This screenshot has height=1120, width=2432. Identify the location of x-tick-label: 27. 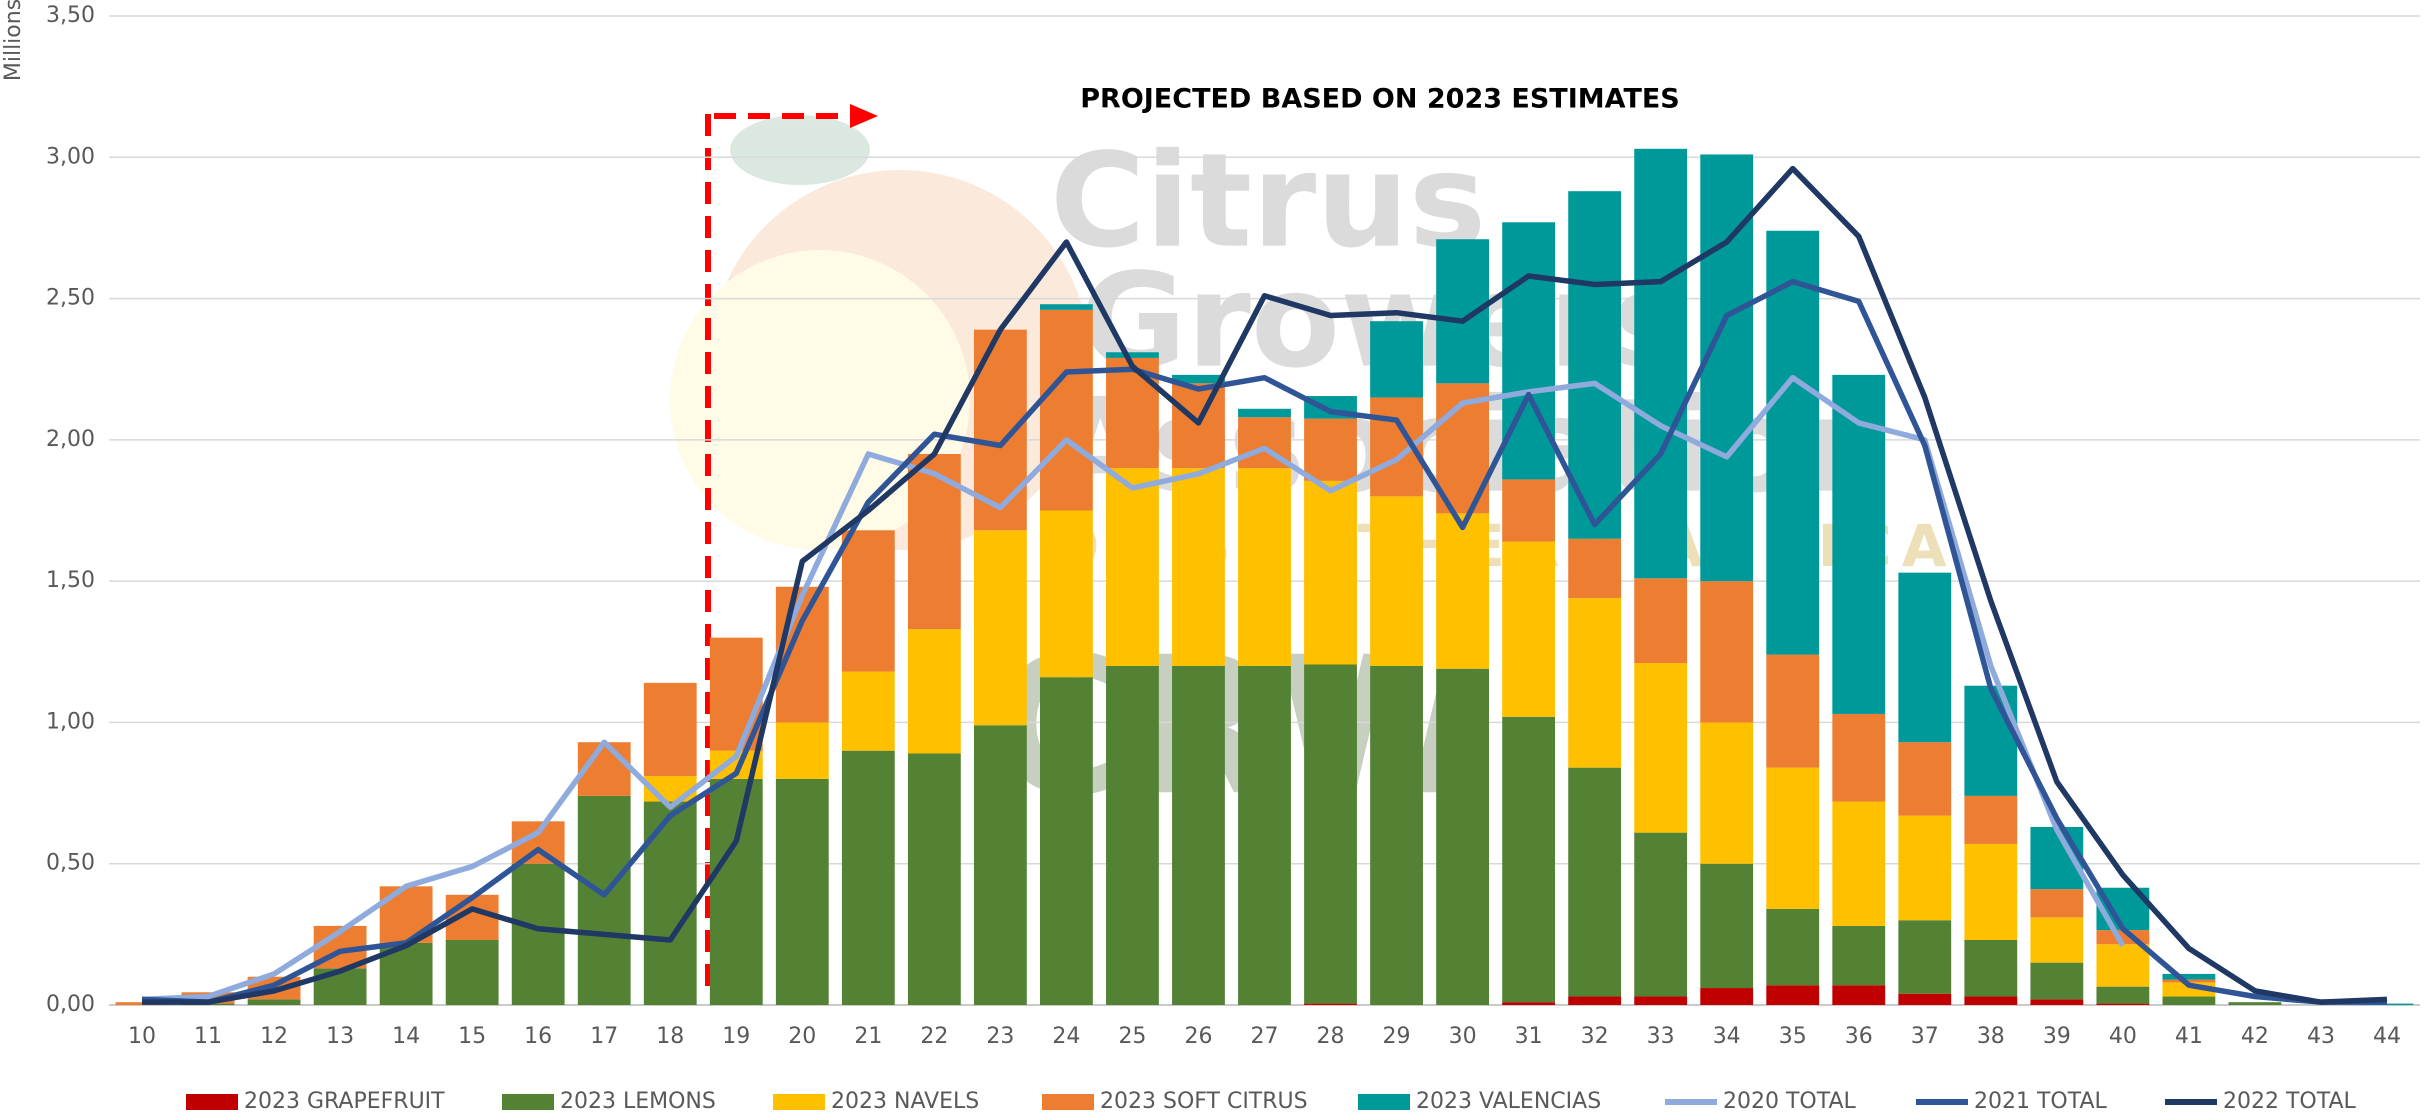
(1265, 1036).